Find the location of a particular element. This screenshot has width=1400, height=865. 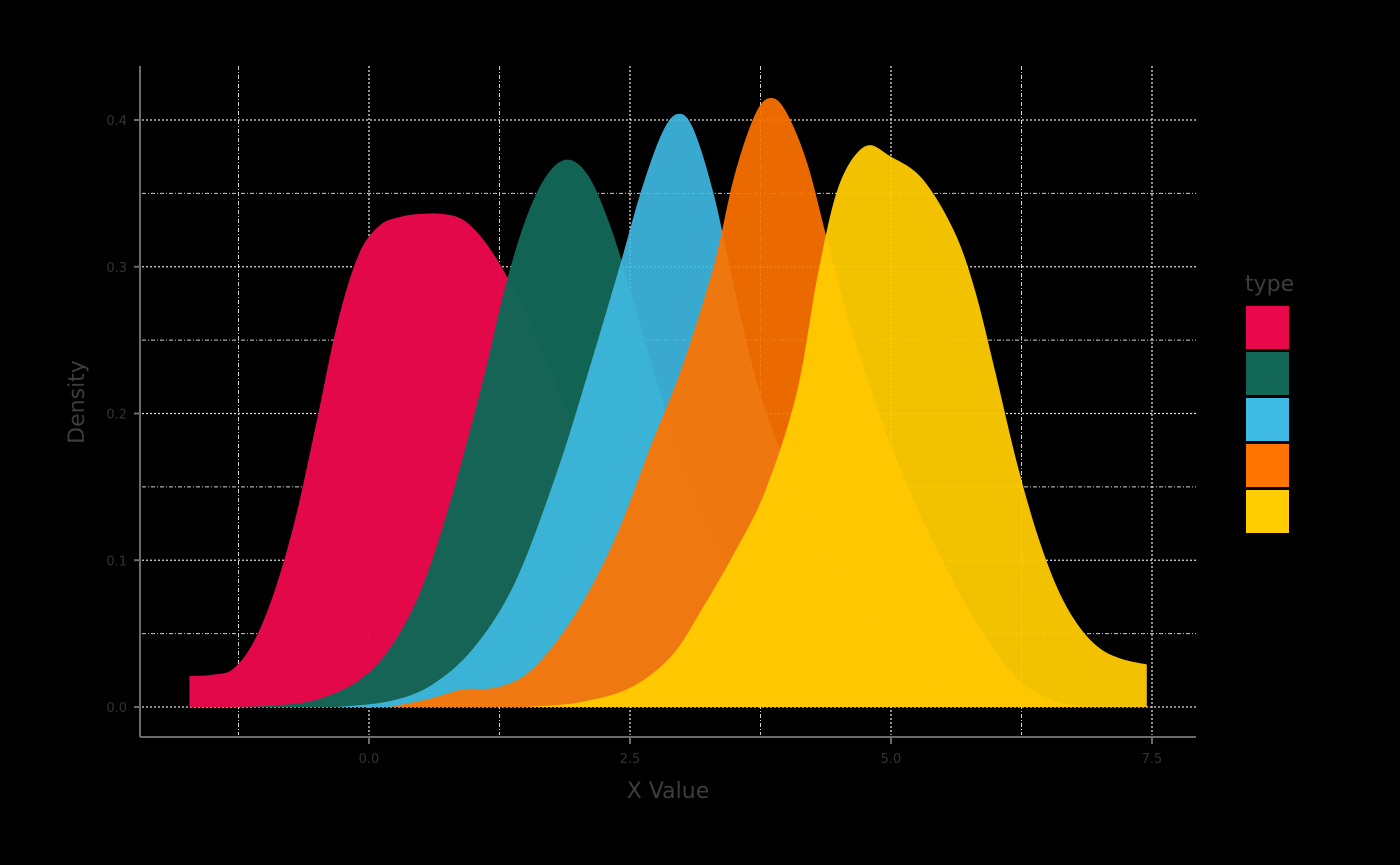

x-tick-label: 2.5 is located at coordinates (630, 759).